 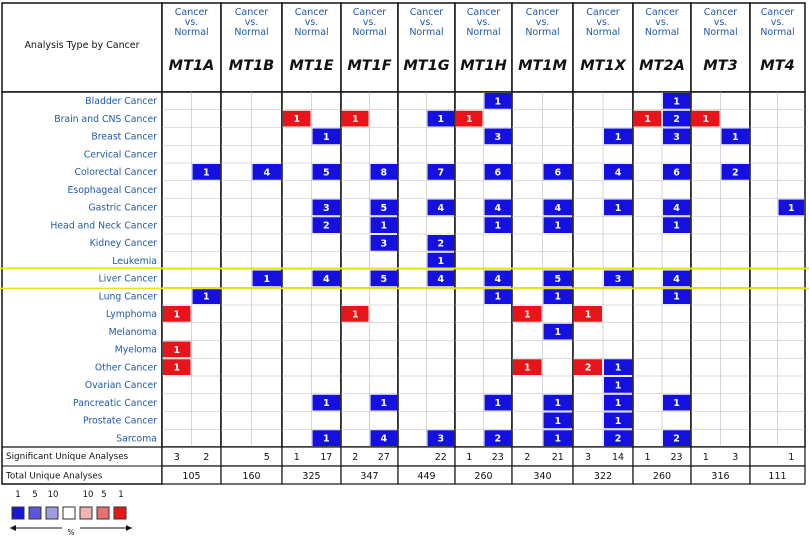 What do you see at coordinates (192, 66) in the screenshot?
I see `gene-name: MT1A` at bounding box center [192, 66].